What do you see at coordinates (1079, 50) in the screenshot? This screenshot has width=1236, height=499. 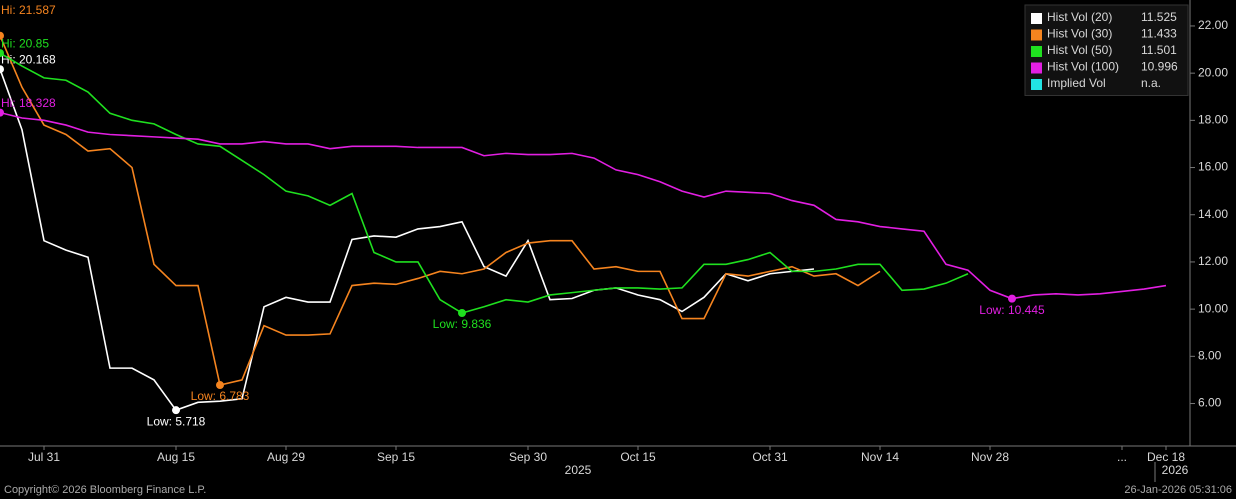 I see `legend-label: Hist Vol (50)` at bounding box center [1079, 50].